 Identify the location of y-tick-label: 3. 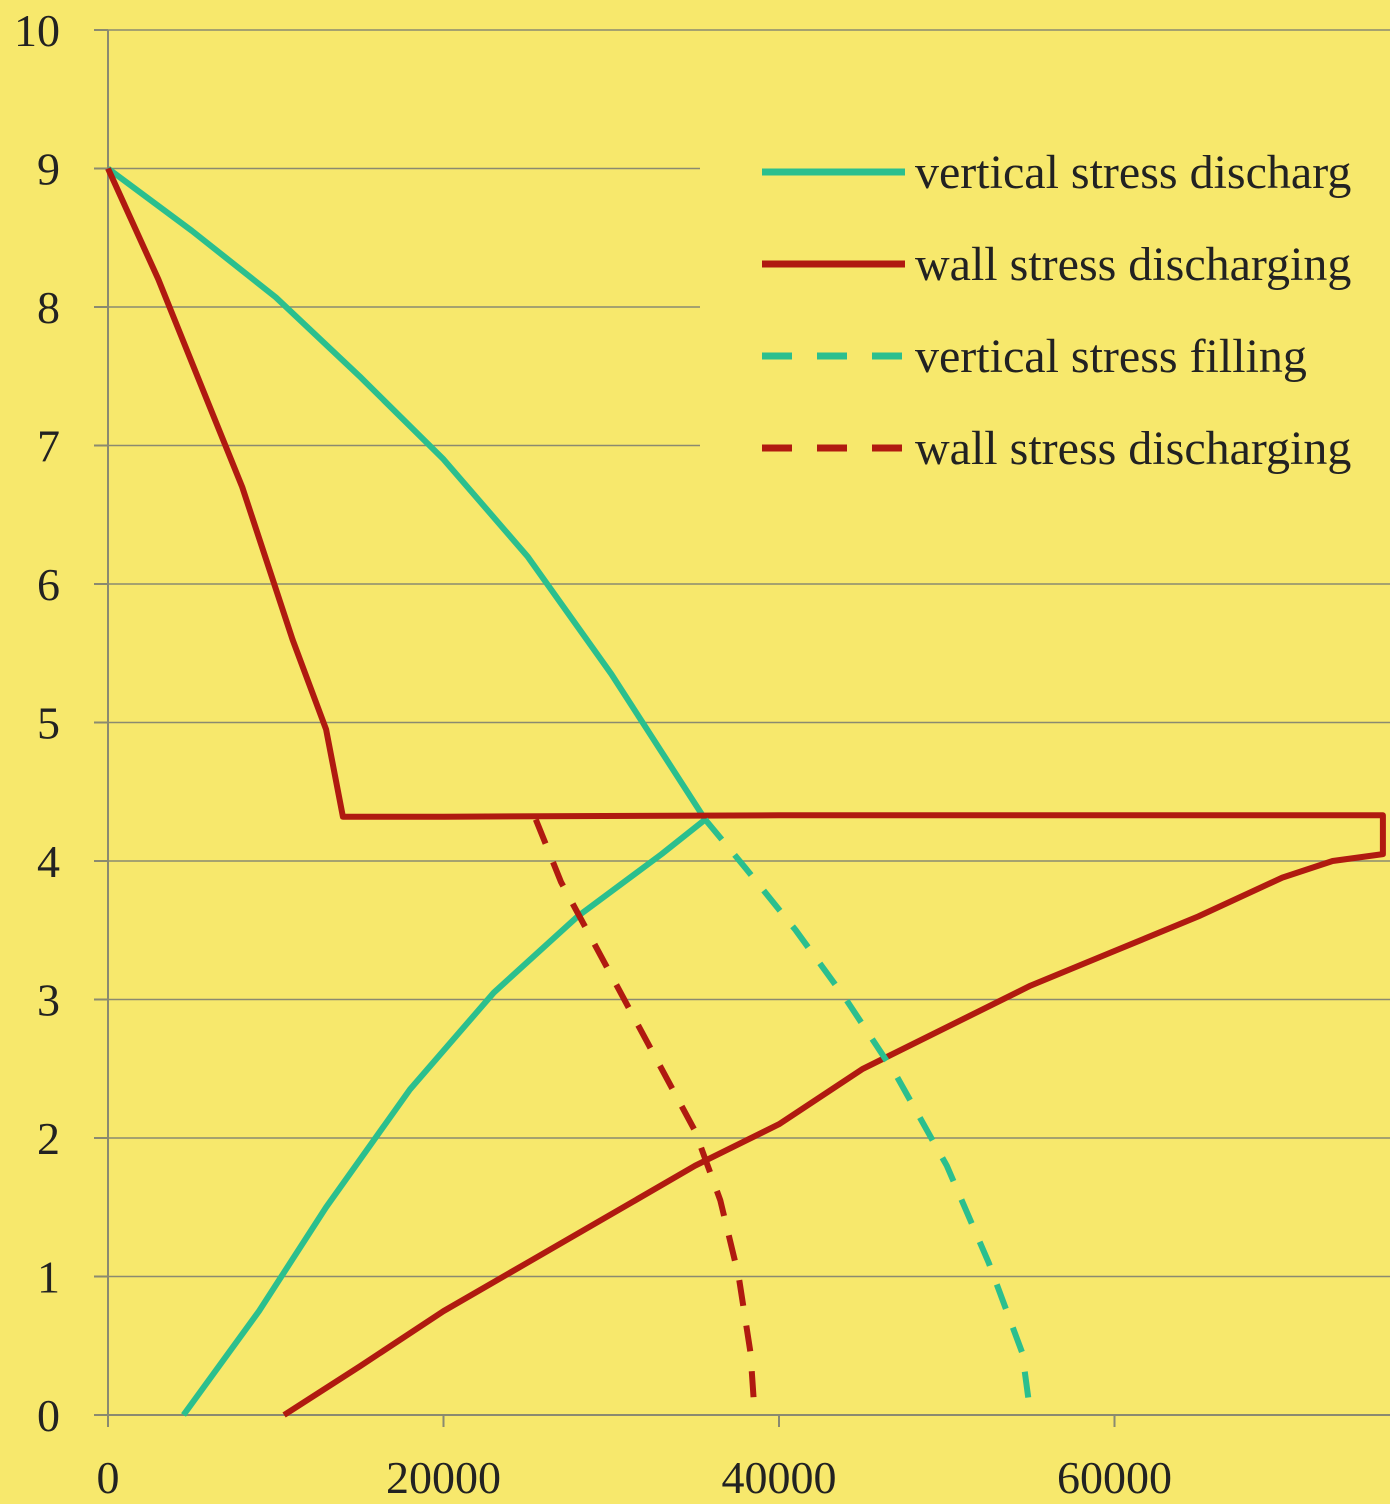
(48, 1000).